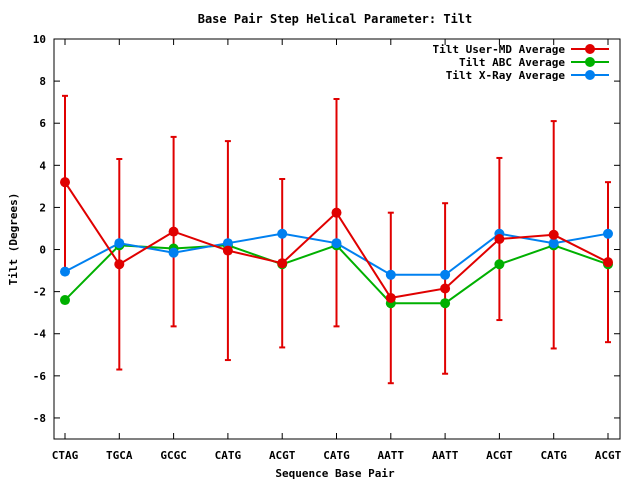  I want to click on legend-label: Tilt User-MD Average, so click(499, 49).